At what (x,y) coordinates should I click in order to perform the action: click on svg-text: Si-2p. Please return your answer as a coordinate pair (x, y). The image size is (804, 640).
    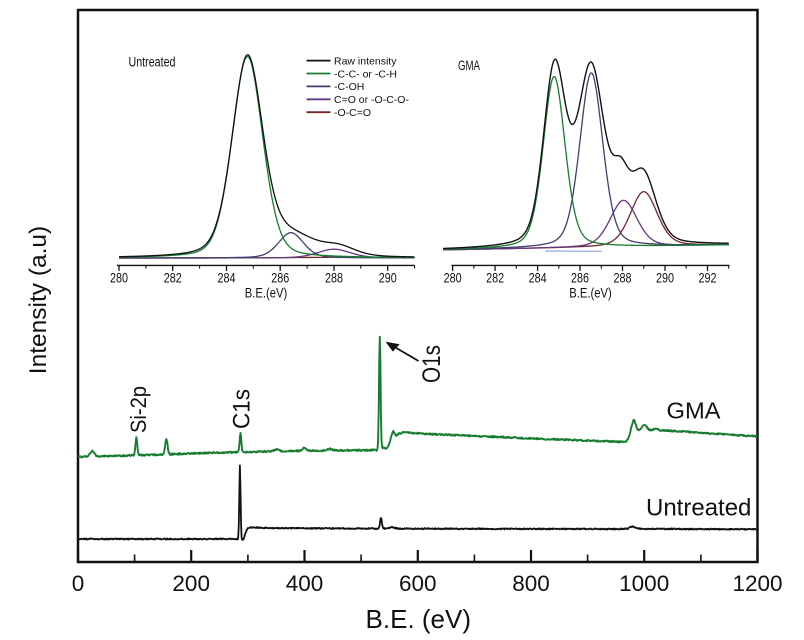
    Looking at the image, I should click on (138, 409).